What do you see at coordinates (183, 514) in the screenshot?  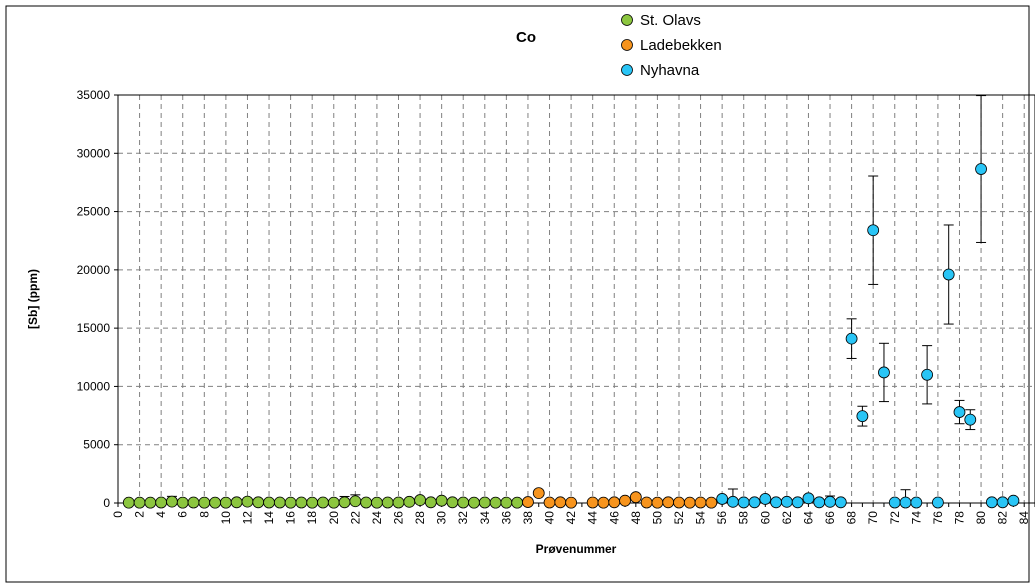 I see `x-tick-label: 6` at bounding box center [183, 514].